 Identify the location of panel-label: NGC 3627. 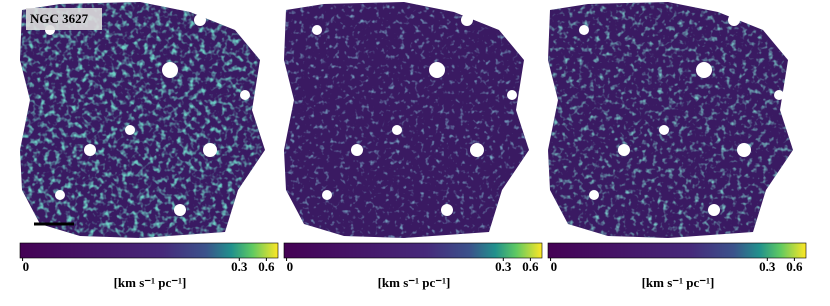
(59, 18).